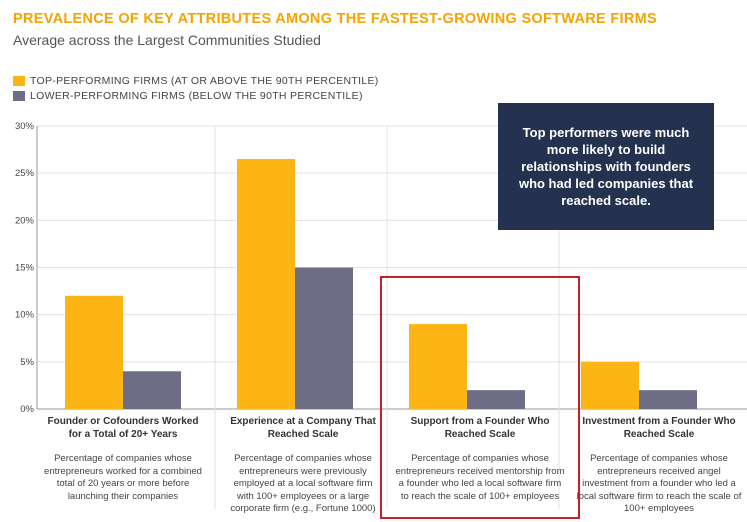  Describe the element at coordinates (25, 173) in the screenshot. I see `y-tick-label: 25%` at that location.